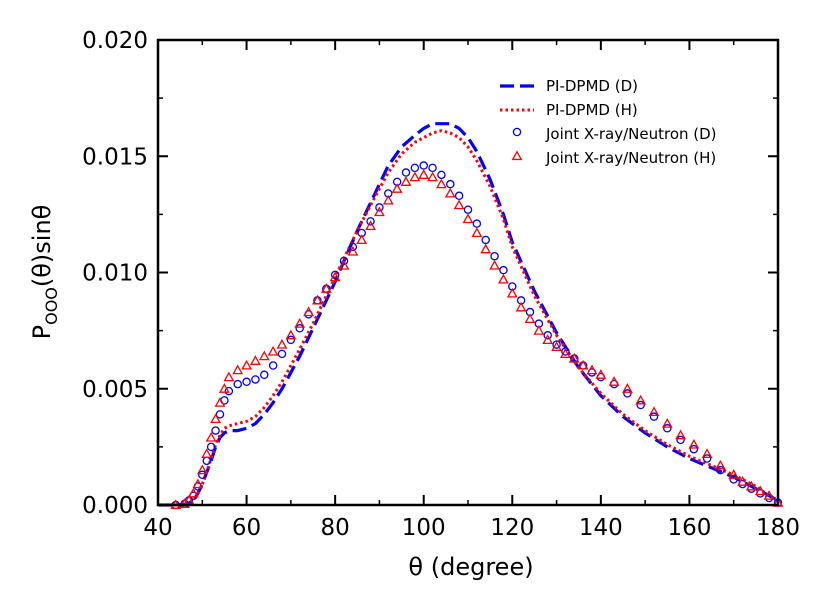 This screenshot has height=616, width=822. I want to click on x-tick-label-5: 140, so click(601, 528).